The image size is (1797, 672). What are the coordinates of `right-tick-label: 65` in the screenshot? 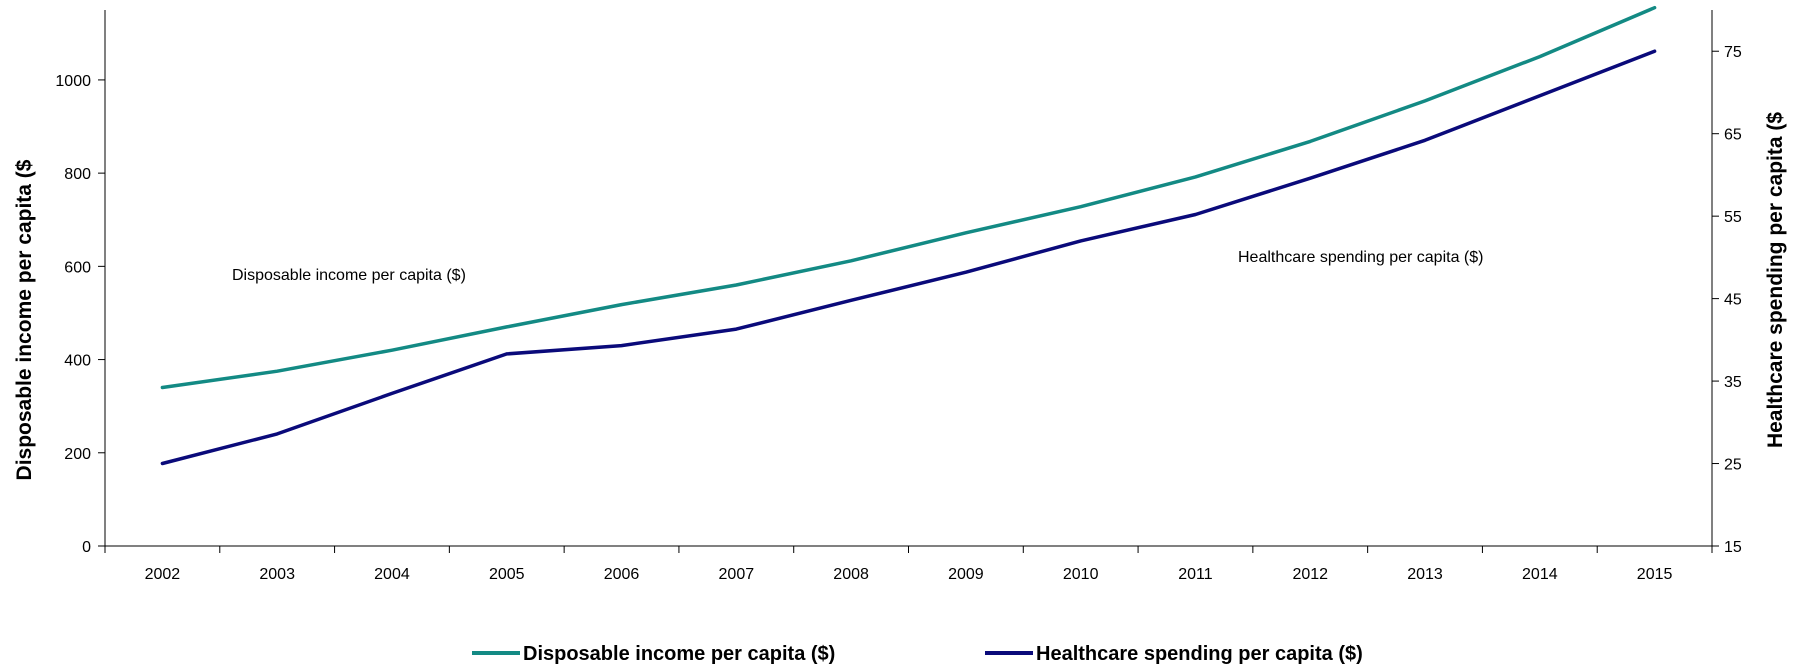 It's located at (1733, 135).